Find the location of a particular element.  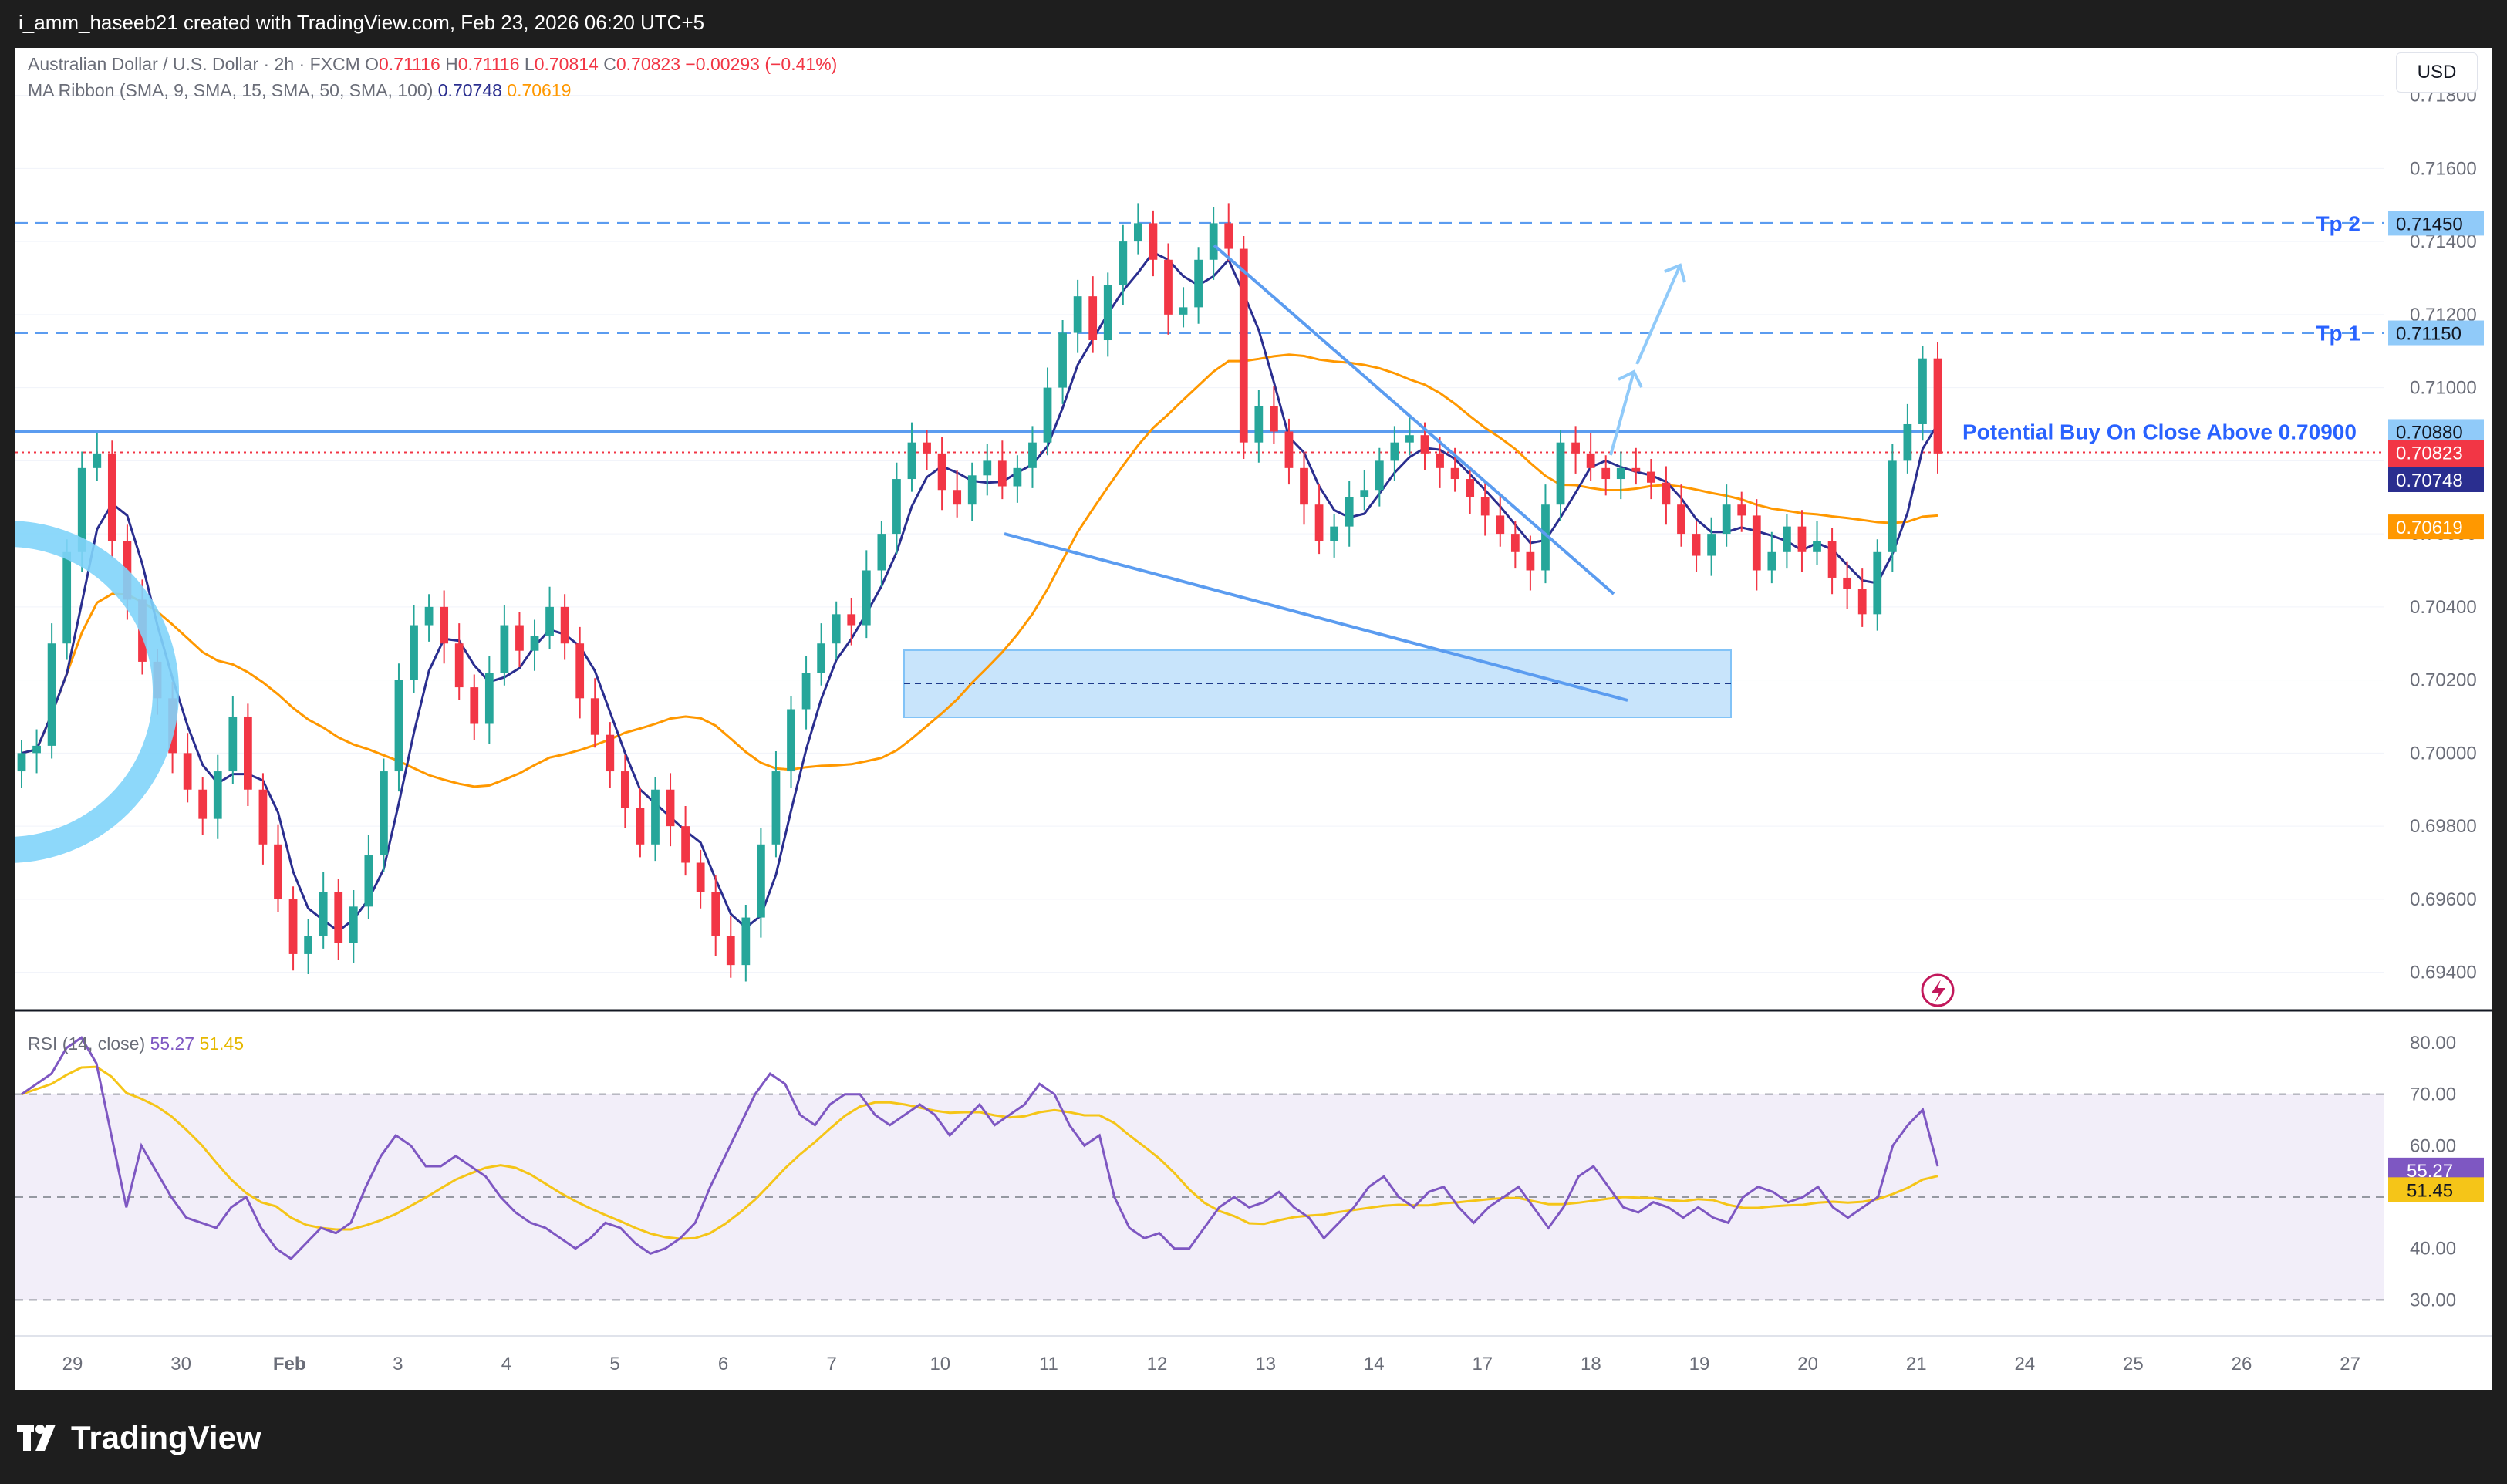

resistance-trendline is located at coordinates (1414, 420).